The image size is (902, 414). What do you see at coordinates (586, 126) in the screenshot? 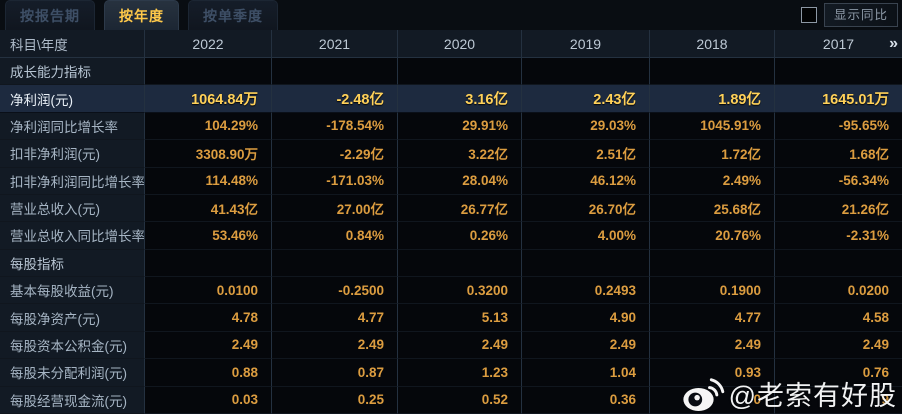
I see `cell-value: 29.03%` at bounding box center [586, 126].